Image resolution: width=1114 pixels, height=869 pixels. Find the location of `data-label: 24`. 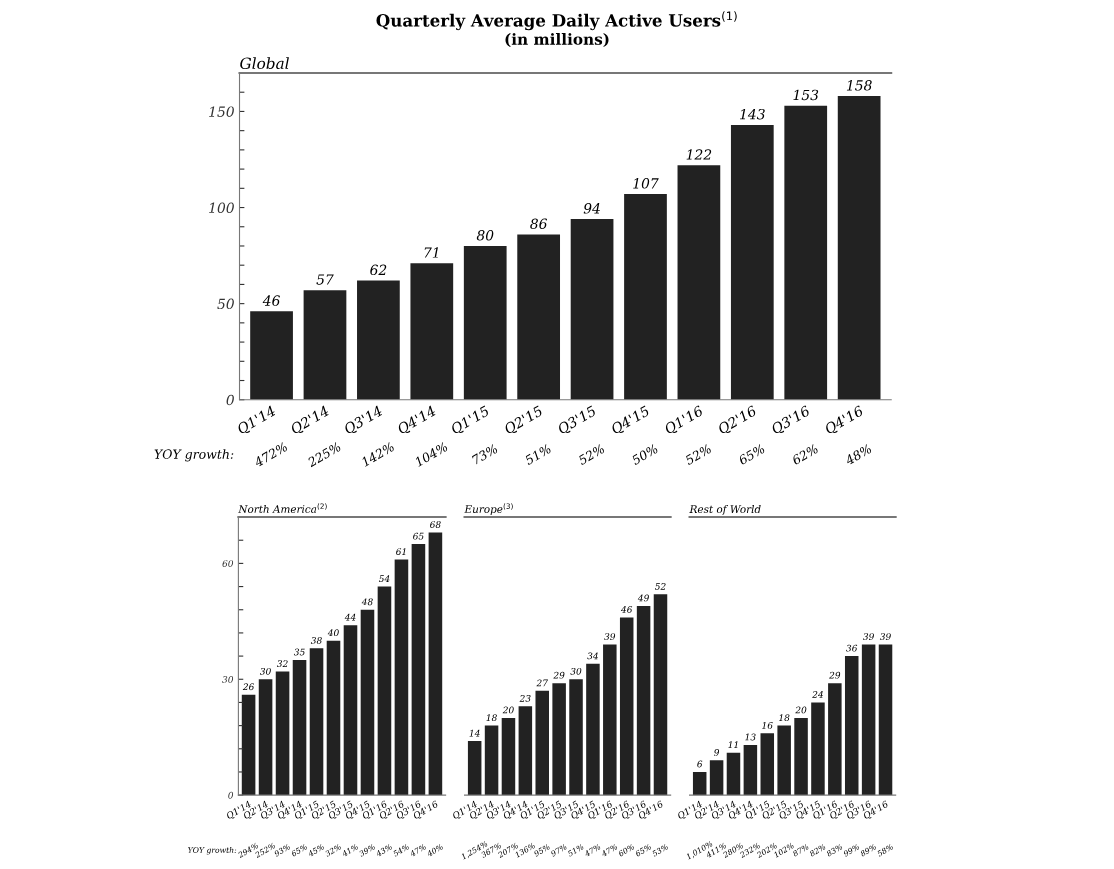

data-label: 24 is located at coordinates (818, 694).